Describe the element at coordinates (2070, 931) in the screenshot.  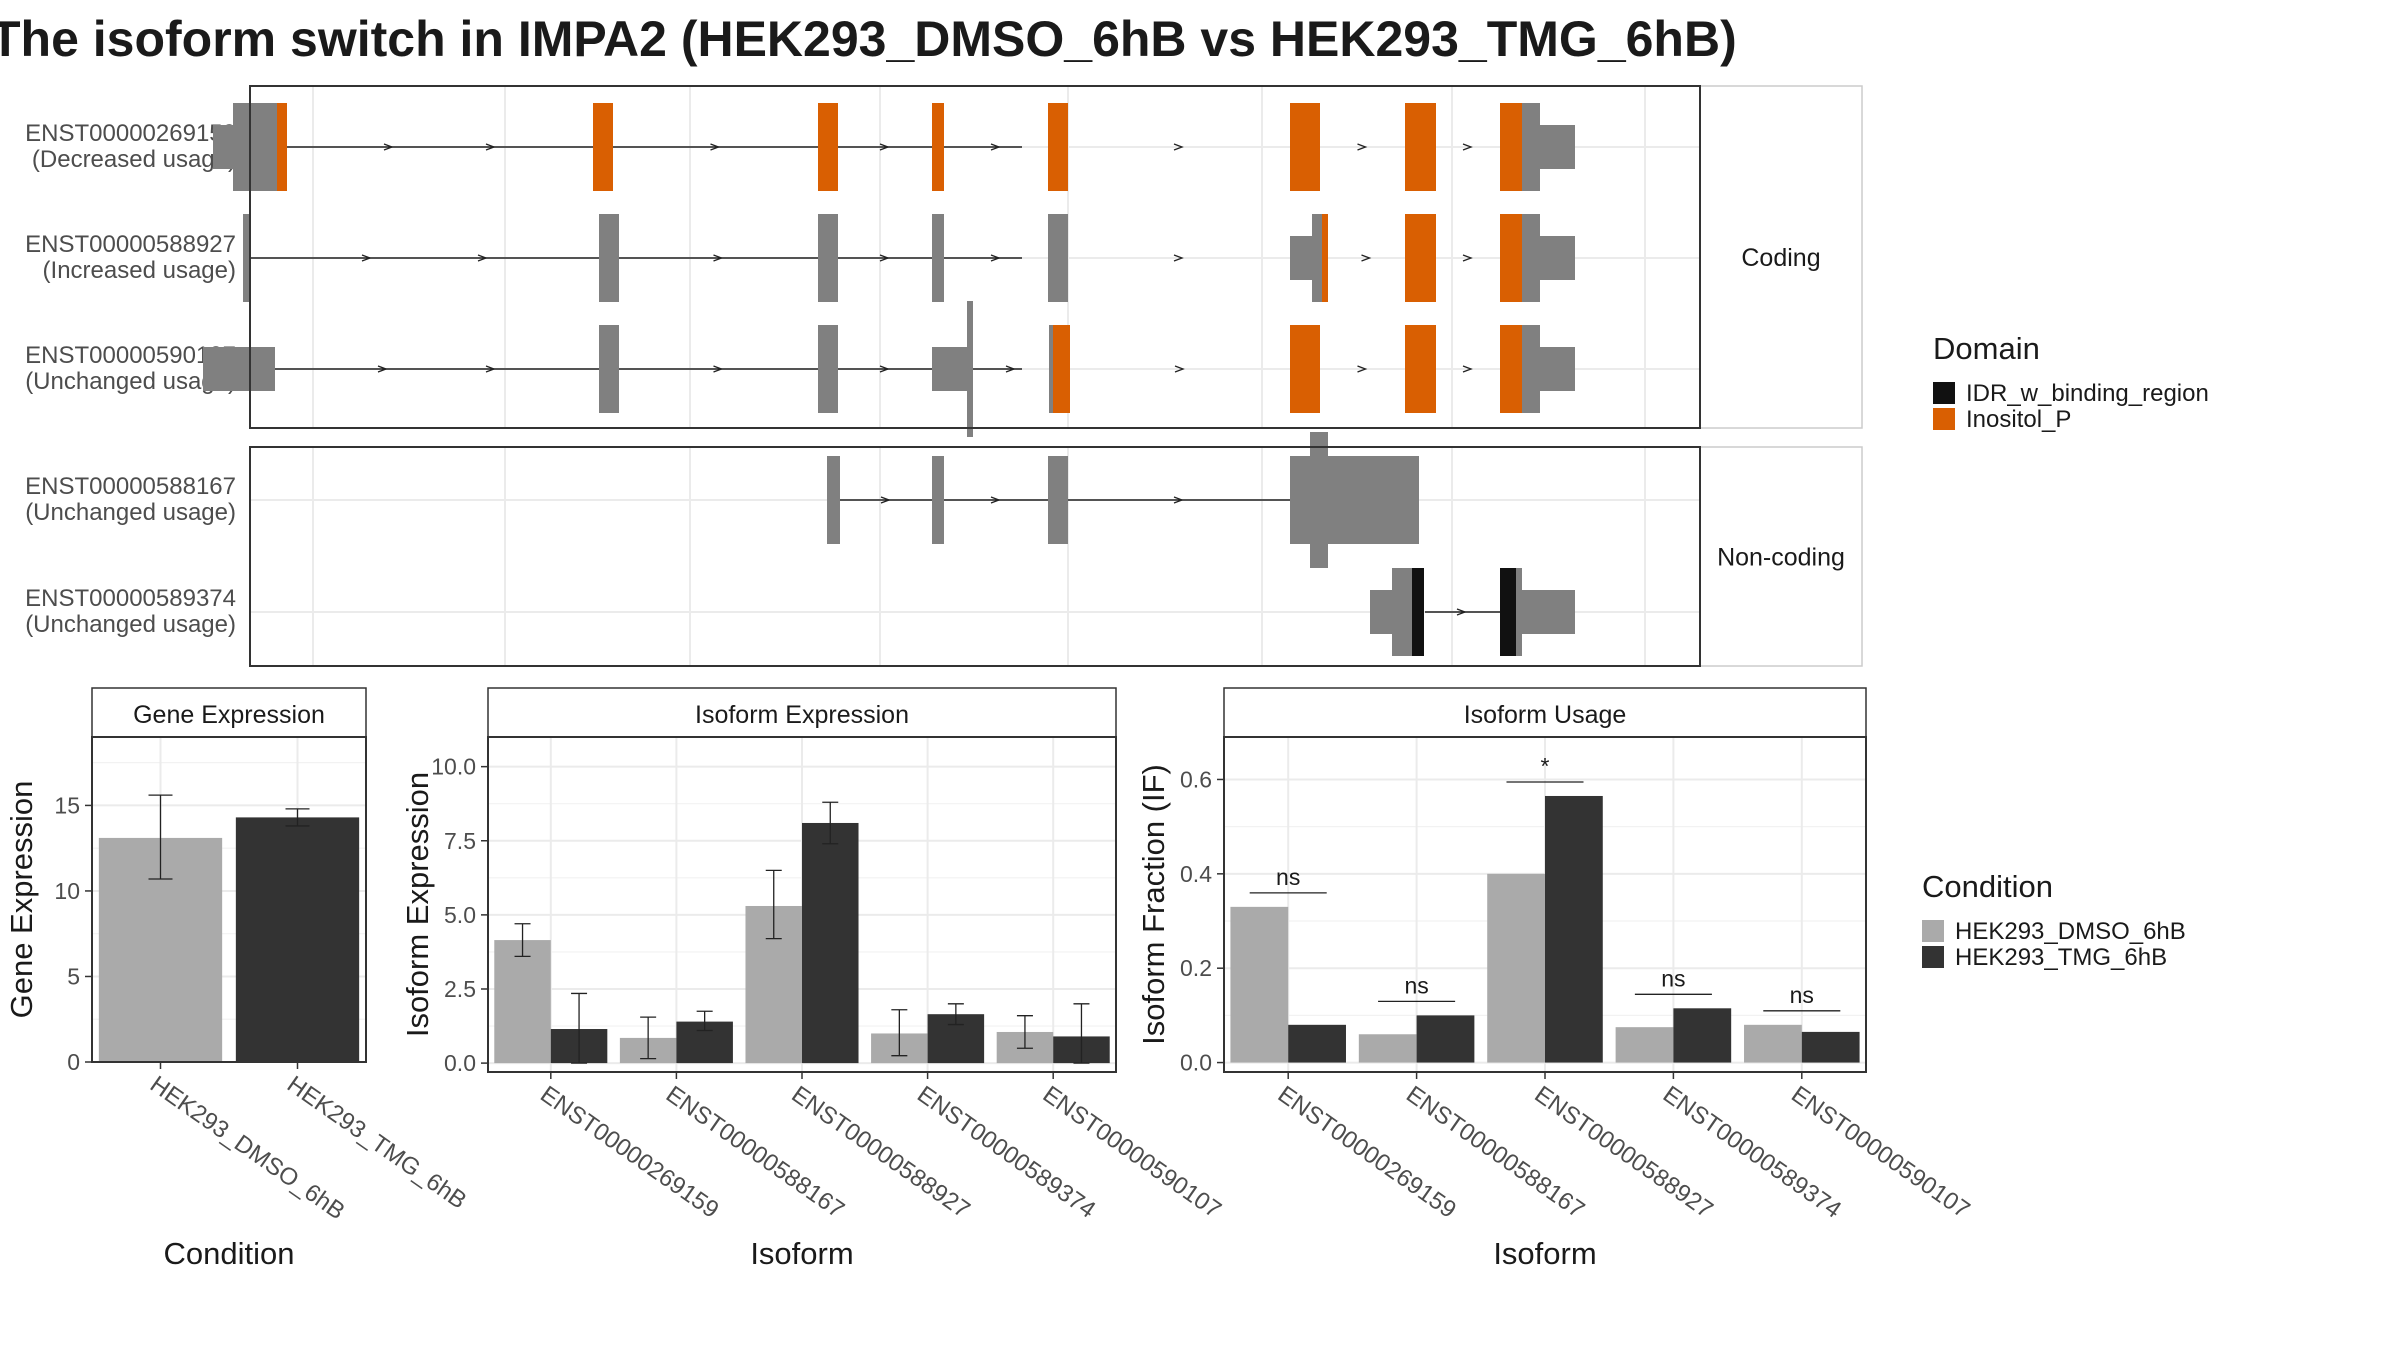
I see `condition-legend-label: HEK293_DMSO_6hB` at that location.